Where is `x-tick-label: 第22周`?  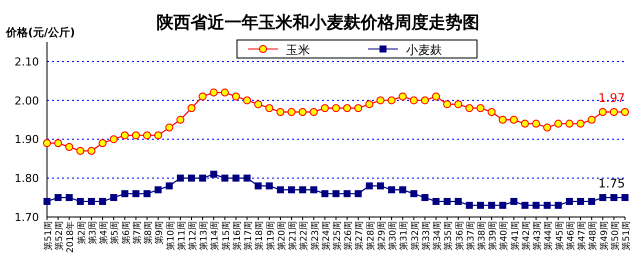 x-tick-label: 第22周 is located at coordinates (304, 235).